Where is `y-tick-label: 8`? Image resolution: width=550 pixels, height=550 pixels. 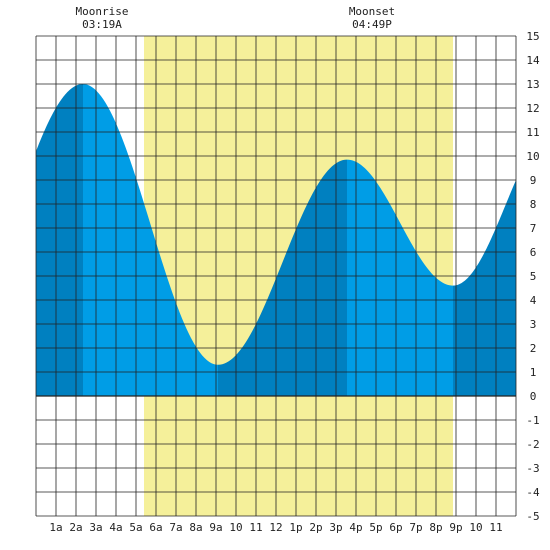
y-tick-label: 8 is located at coordinates (533, 204).